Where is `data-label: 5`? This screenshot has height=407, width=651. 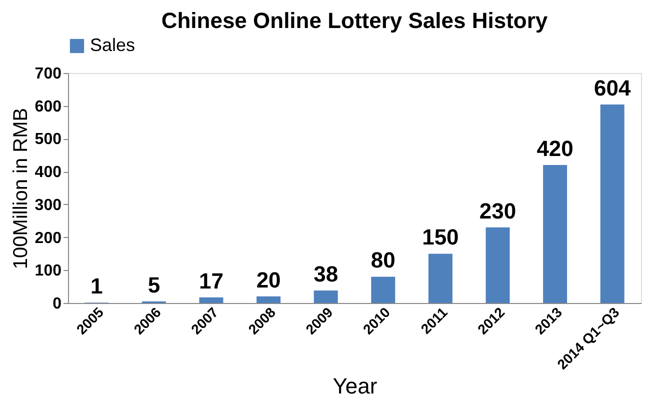
data-label: 5 is located at coordinates (154, 285).